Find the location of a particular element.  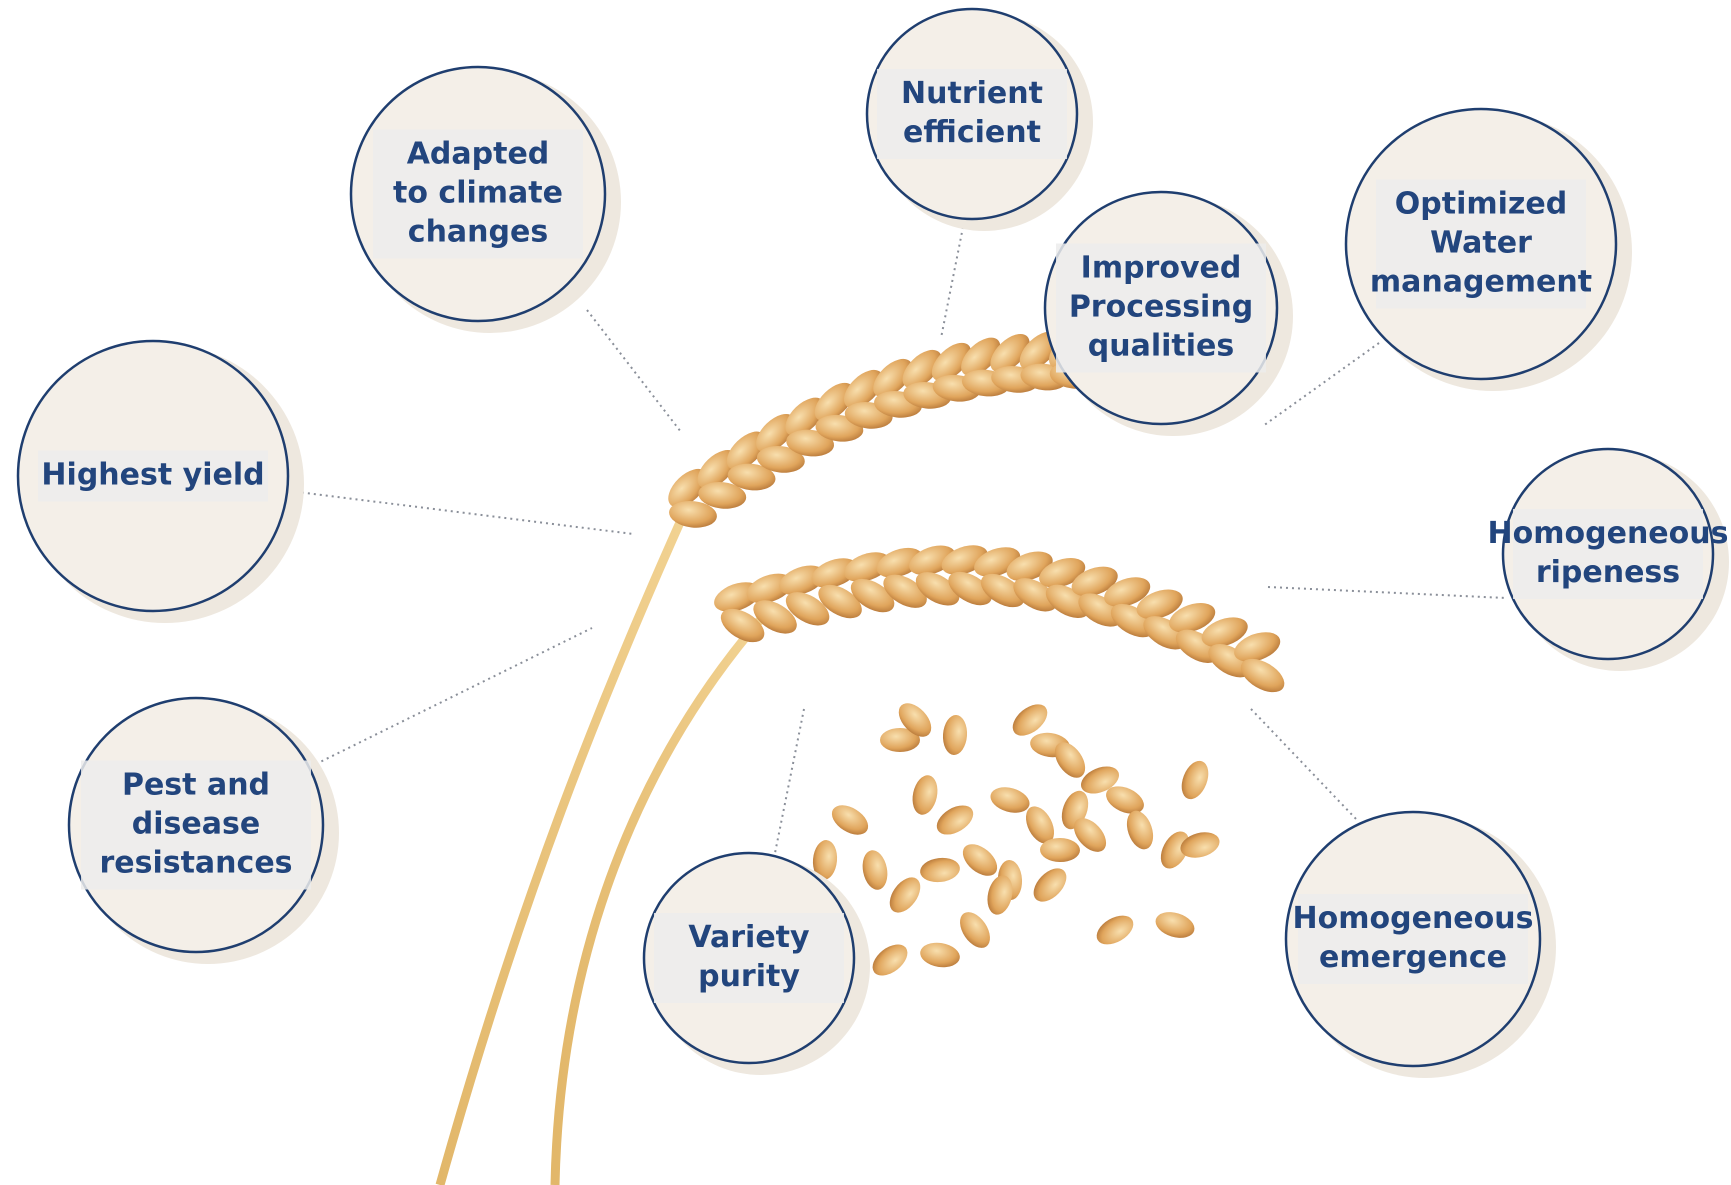

feature-node: Improved Processing qualities is located at coordinates (1168, 313).